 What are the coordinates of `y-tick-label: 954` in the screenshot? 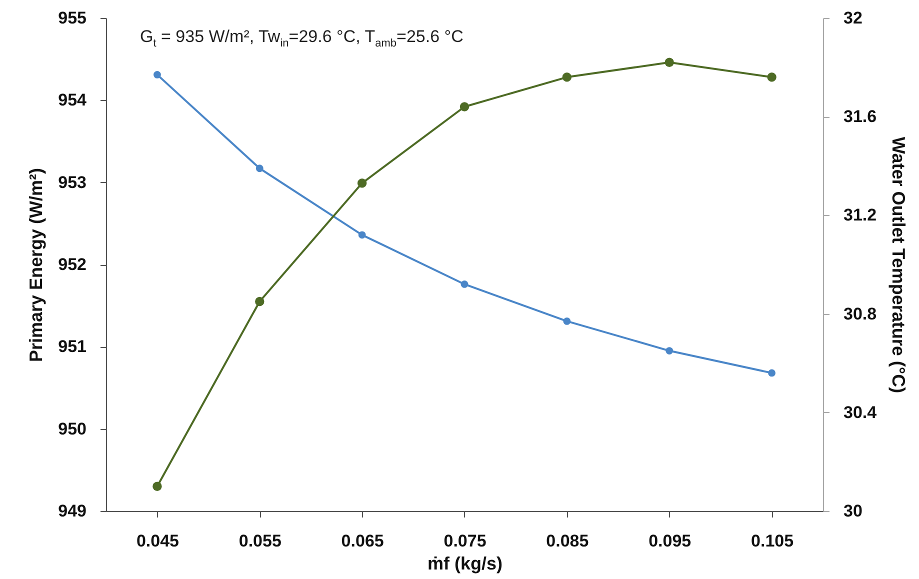 It's located at (73, 100).